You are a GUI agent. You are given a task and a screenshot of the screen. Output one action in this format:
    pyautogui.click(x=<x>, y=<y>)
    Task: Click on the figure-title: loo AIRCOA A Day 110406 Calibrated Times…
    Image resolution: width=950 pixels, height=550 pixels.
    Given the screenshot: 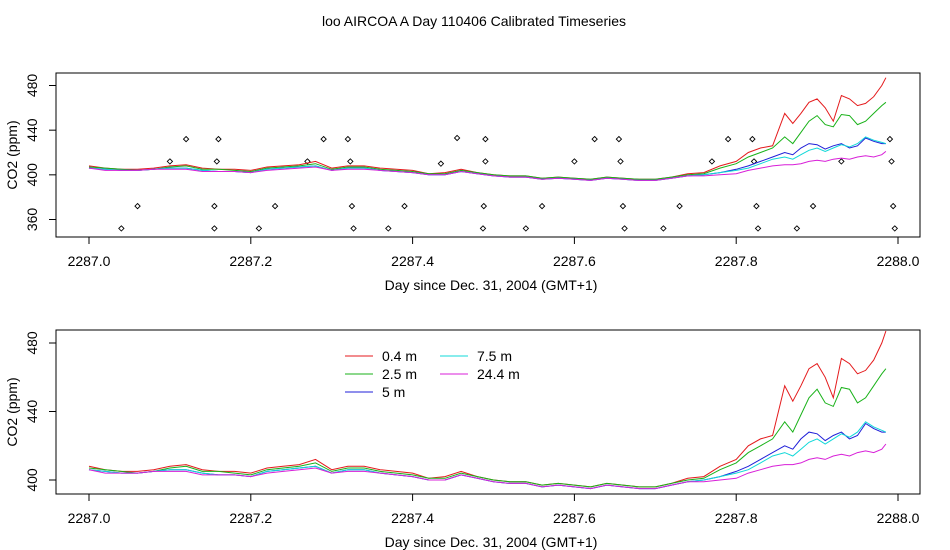 What is the action you would take?
    pyautogui.click(x=474, y=21)
    